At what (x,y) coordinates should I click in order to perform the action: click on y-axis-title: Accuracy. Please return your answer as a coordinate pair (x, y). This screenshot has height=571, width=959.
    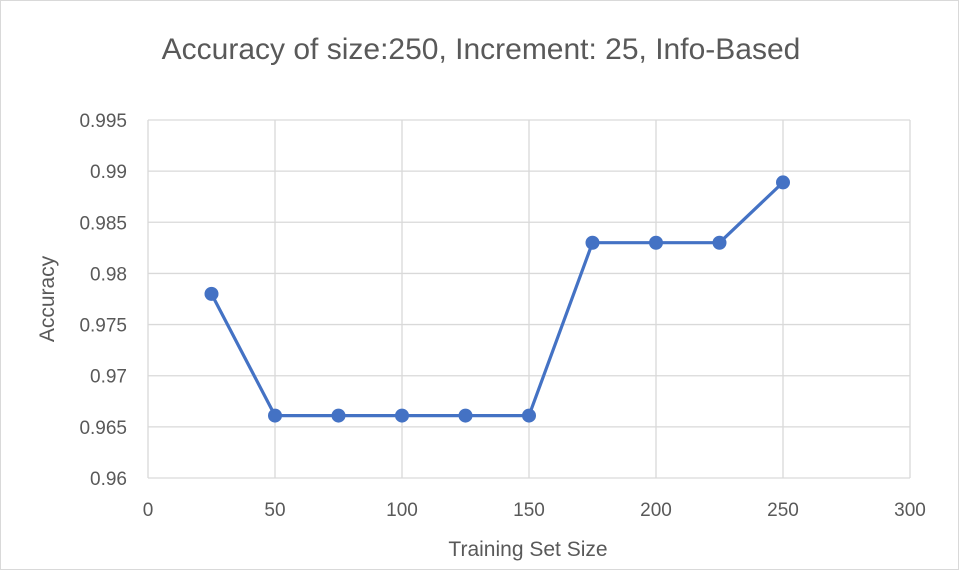
    Looking at the image, I should click on (47, 298).